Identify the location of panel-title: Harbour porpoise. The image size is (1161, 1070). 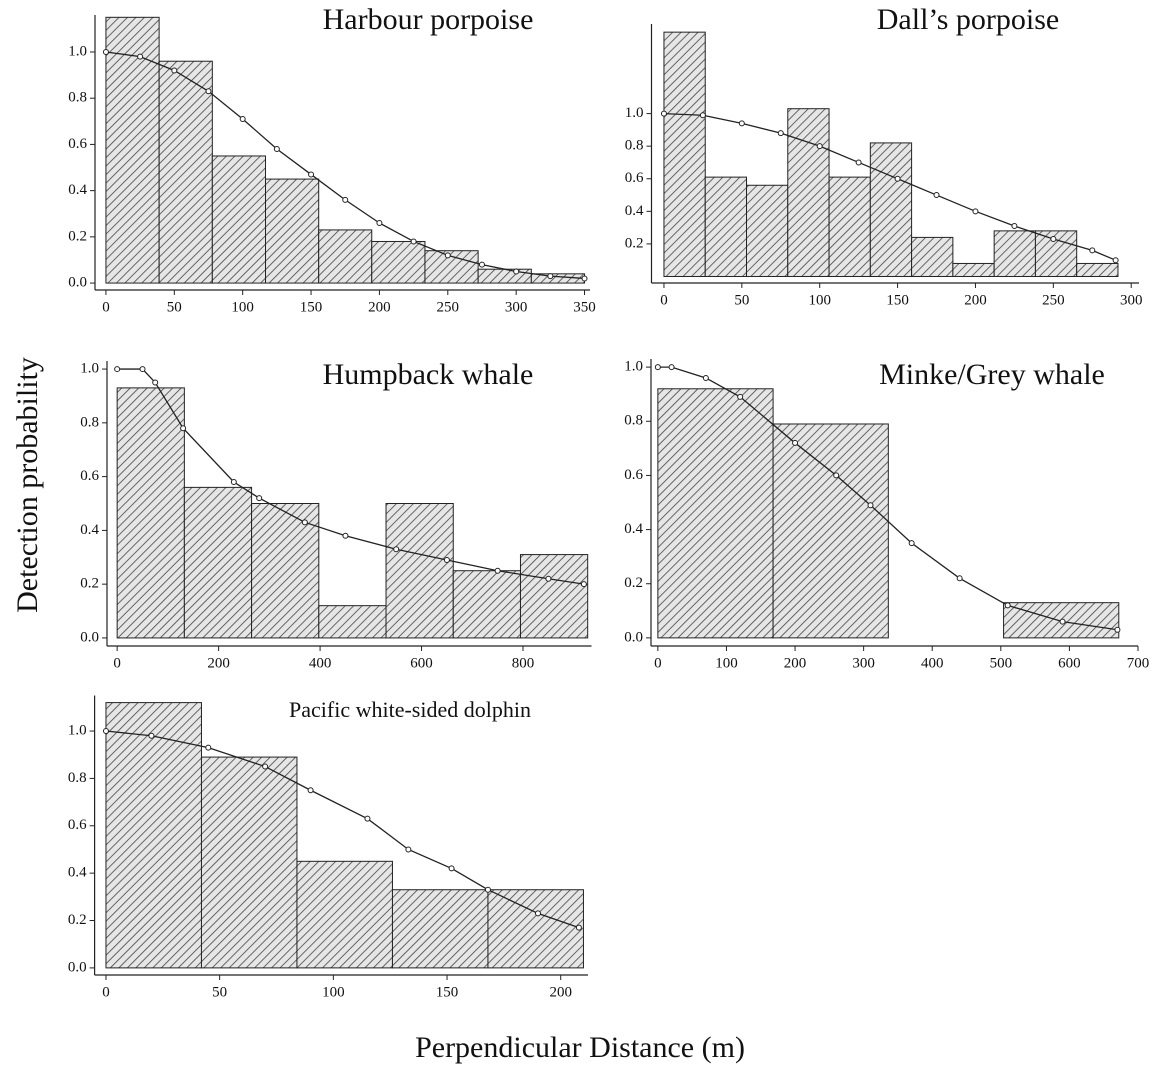
(428, 19).